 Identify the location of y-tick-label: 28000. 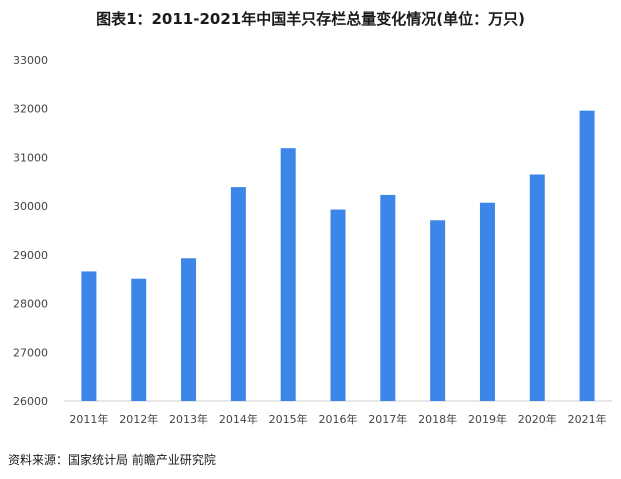
(30, 304).